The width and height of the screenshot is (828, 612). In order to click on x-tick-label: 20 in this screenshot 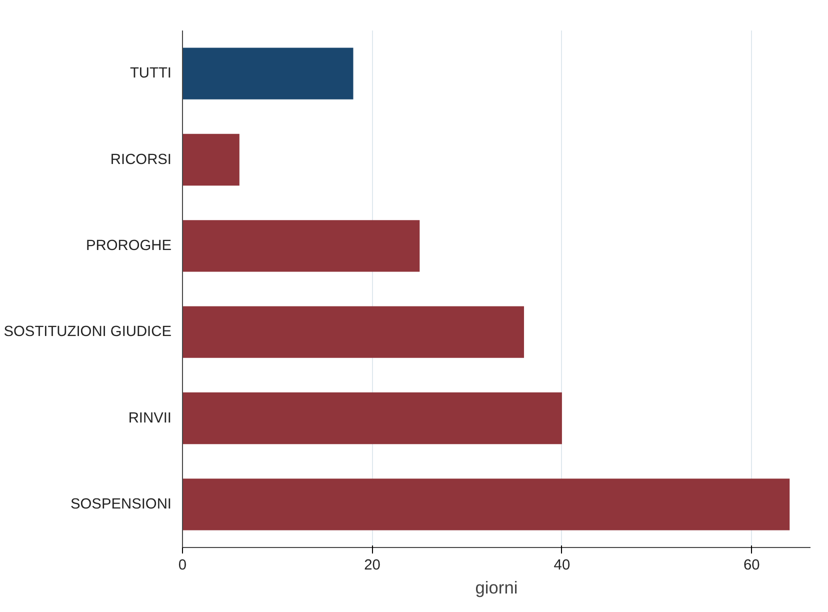, I will do `click(372, 566)`.